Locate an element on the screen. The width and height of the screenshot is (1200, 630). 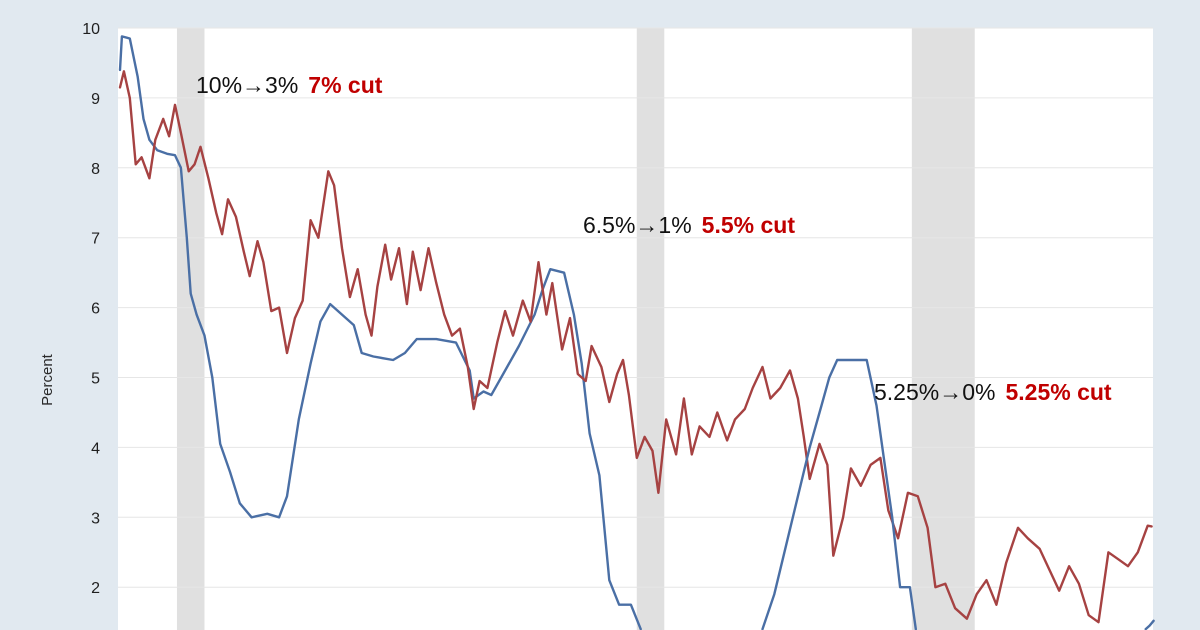
y-tick-label-8: 8 is located at coordinates (95, 169).